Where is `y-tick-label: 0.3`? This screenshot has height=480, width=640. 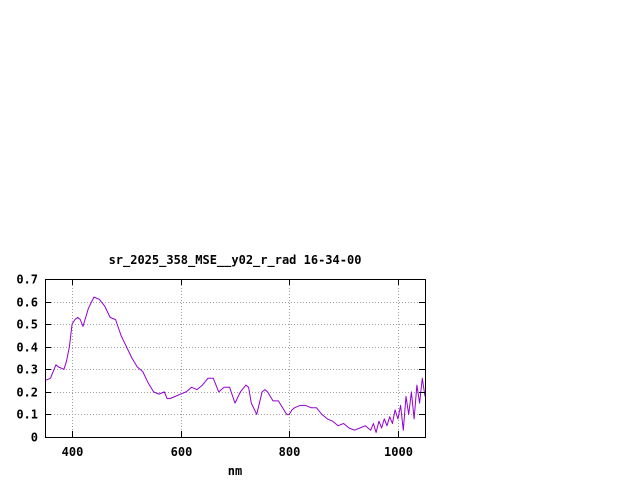
y-tick-label: 0.3 is located at coordinates (27, 370).